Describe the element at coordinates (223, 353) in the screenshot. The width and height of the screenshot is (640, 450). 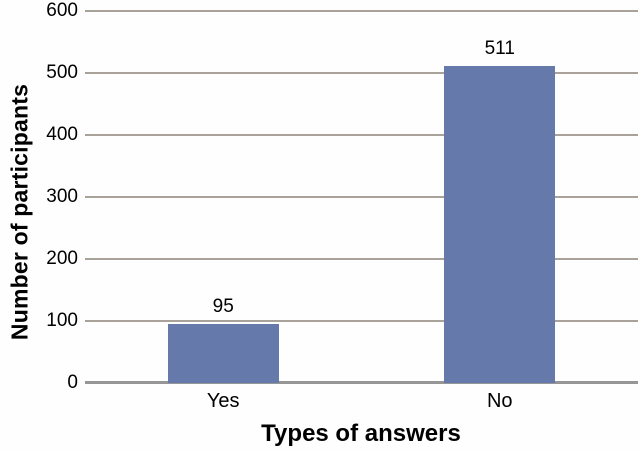
I see `bar-yes` at that location.